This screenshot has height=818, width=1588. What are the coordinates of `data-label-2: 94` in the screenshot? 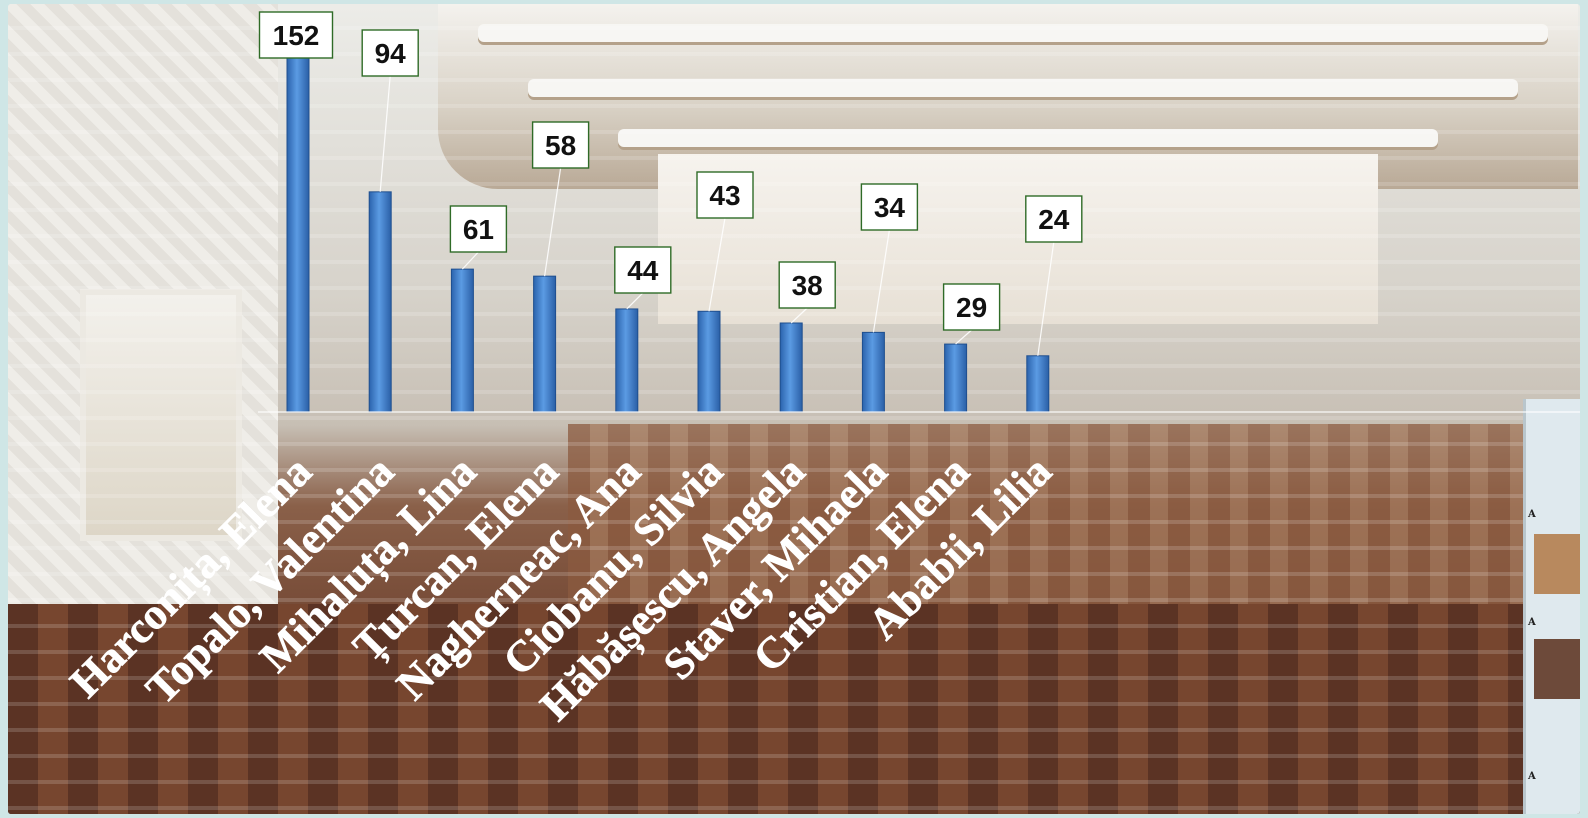 It's located at (391, 53).